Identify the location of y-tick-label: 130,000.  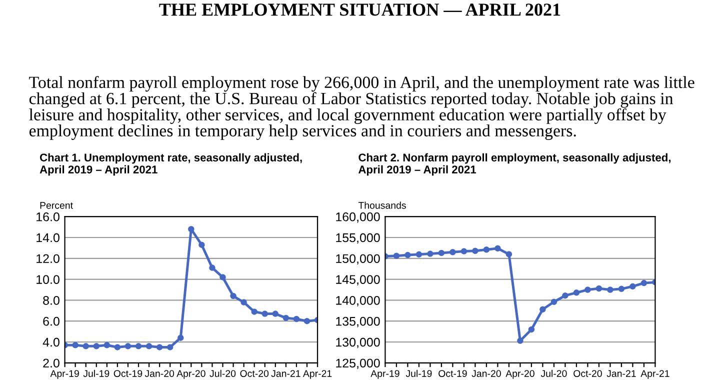
(358, 343).